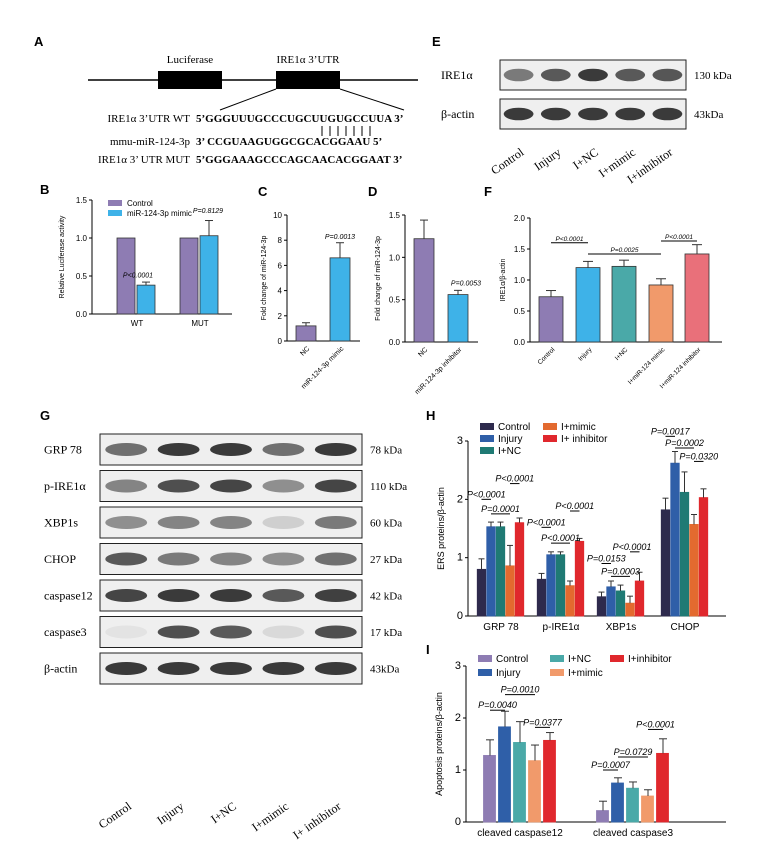  What do you see at coordinates (457, 75) in the screenshot?
I see `blot-protein-label: IRE1α` at bounding box center [457, 75].